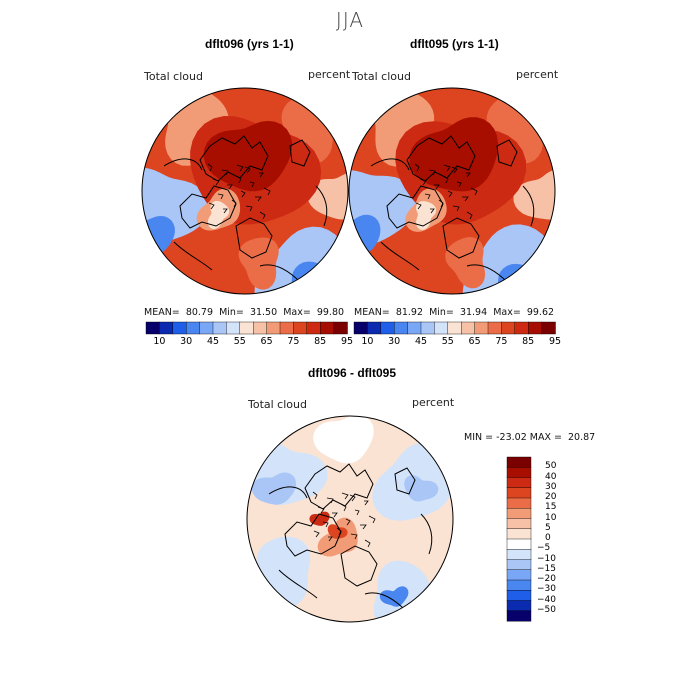 Image resolution: width=700 pixels, height=700 pixels. Describe the element at coordinates (546, 568) in the screenshot. I see `colorbar-tick-label: −15` at that location.